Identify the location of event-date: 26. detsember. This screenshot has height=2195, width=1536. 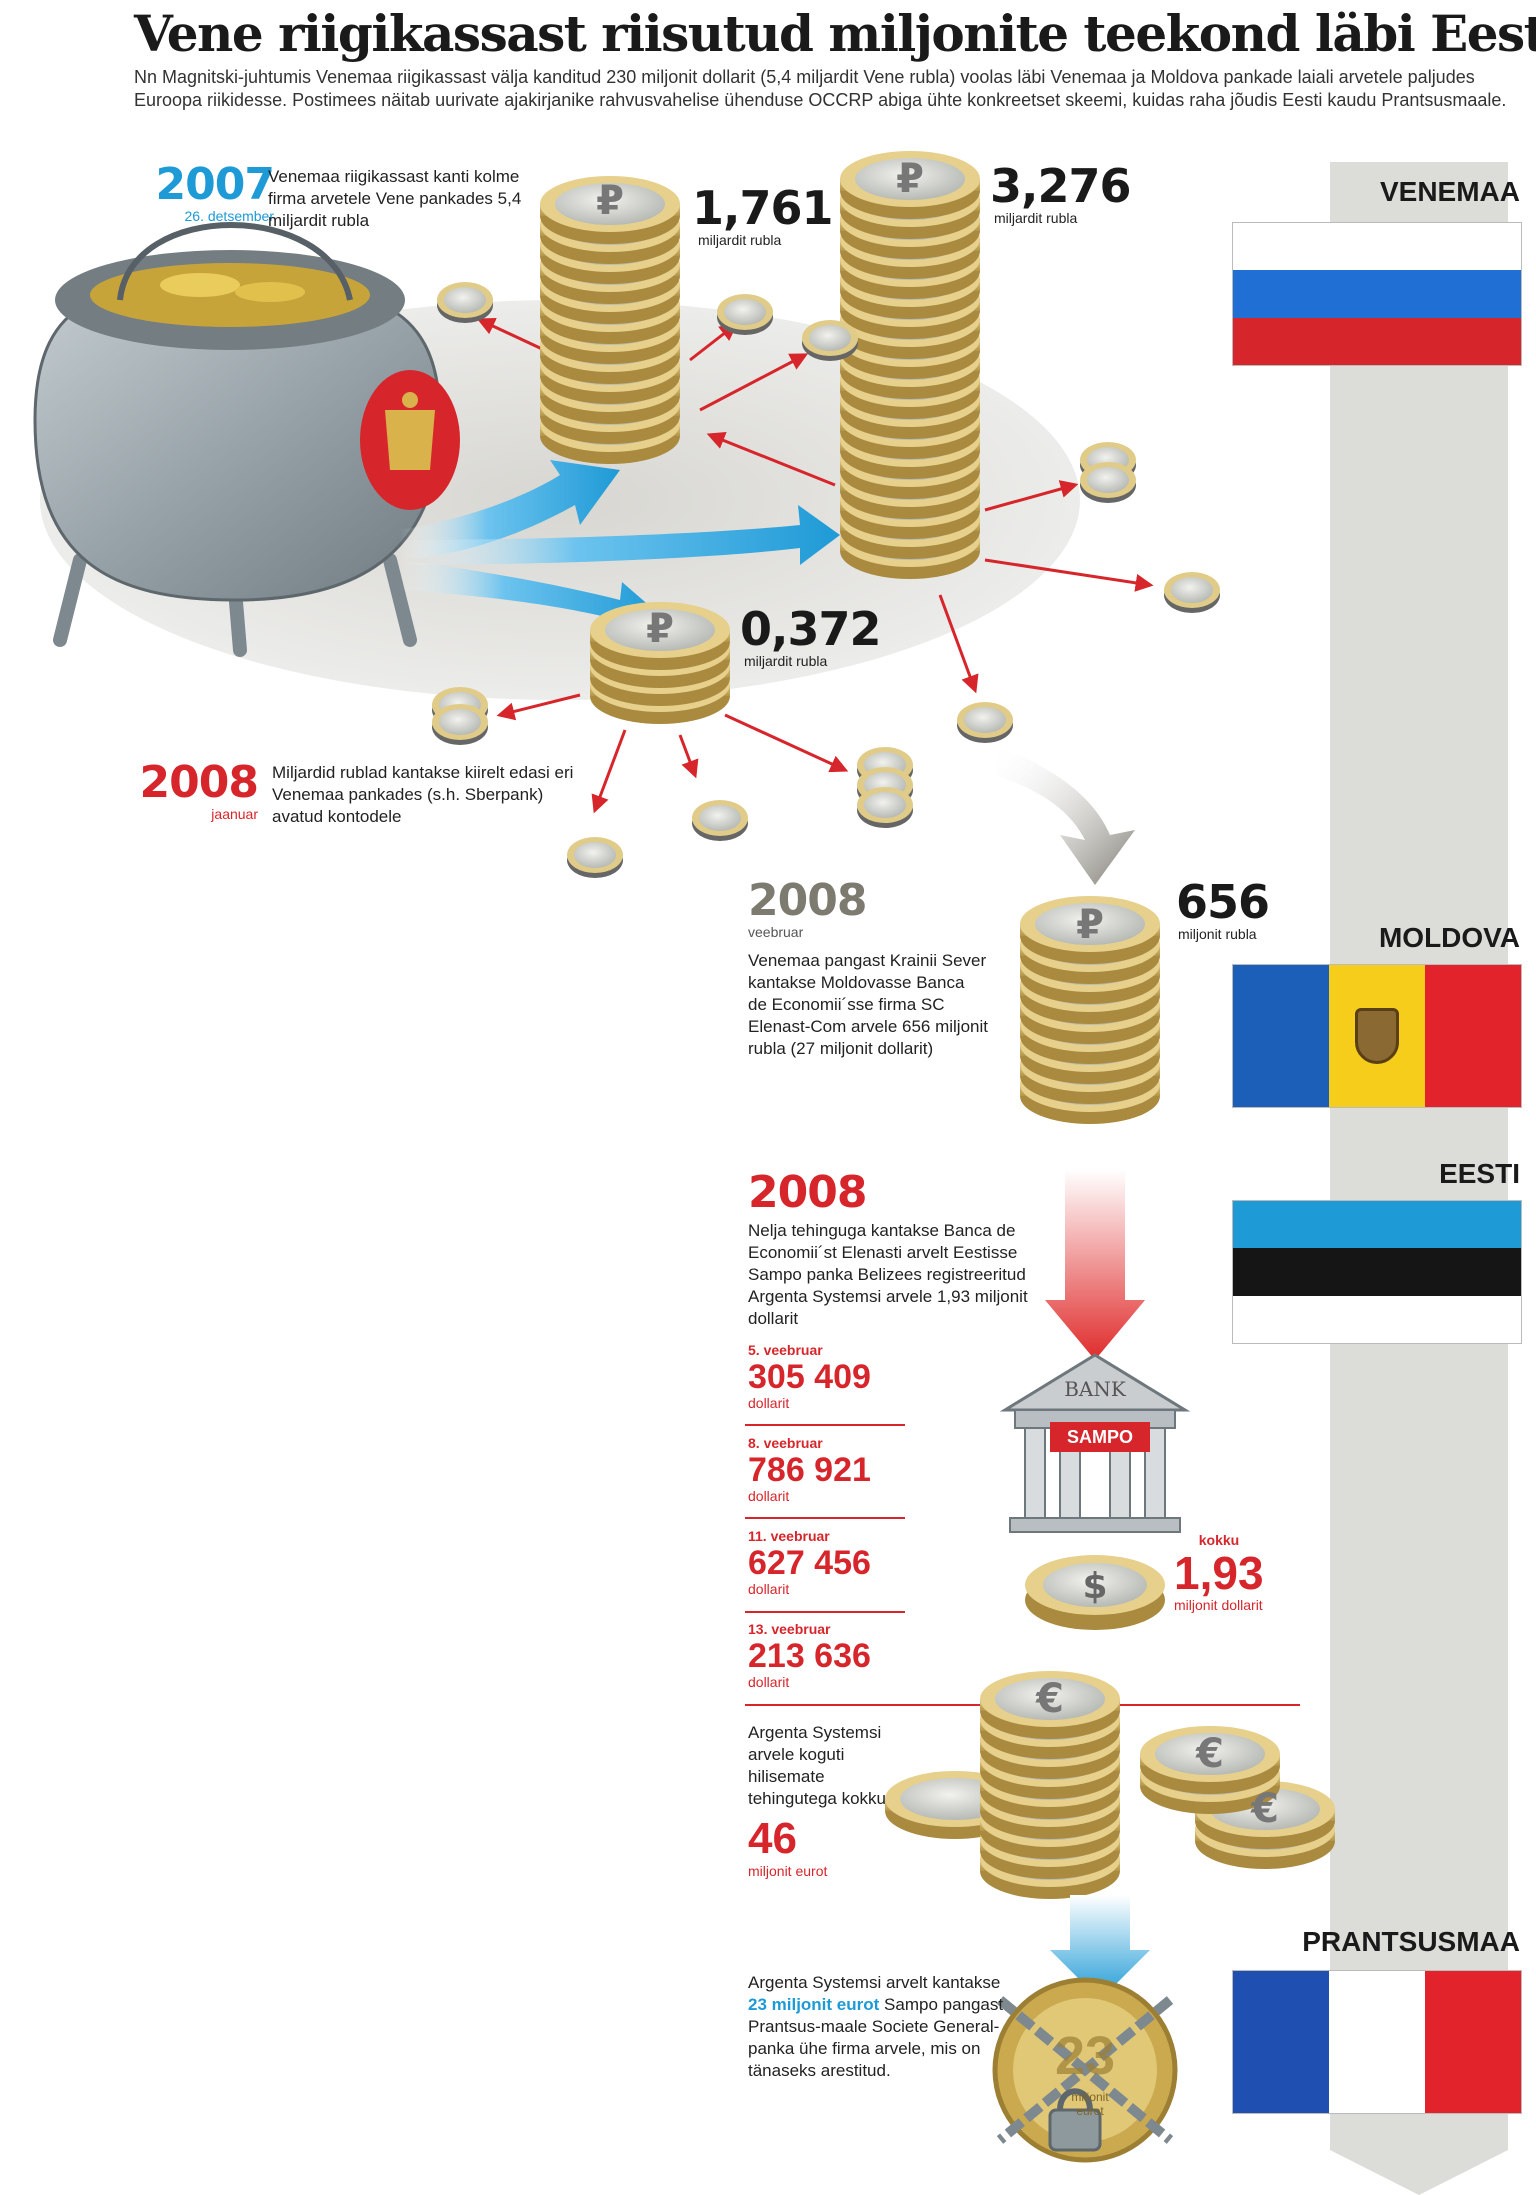
(229, 216).